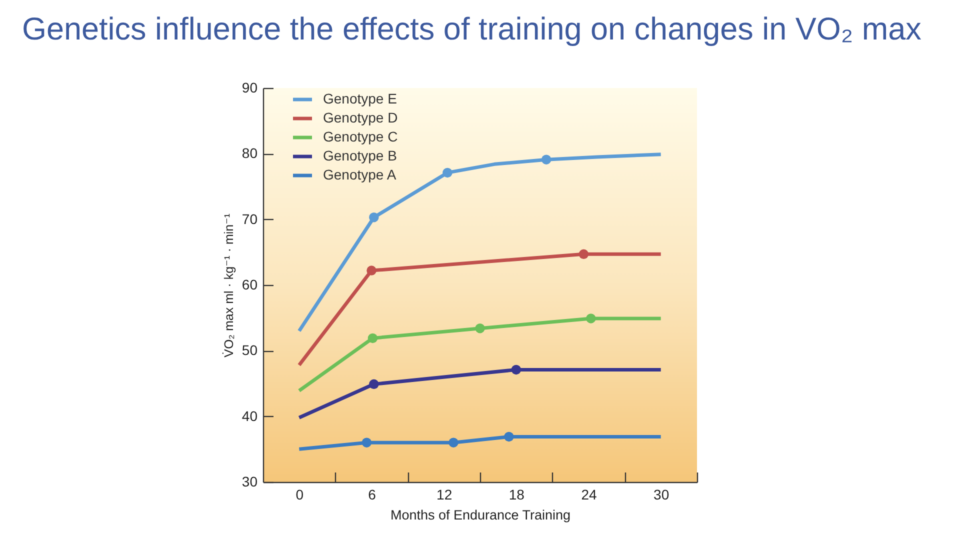 This screenshot has height=540, width=960. I want to click on y-tick-label: 40, so click(250, 416).